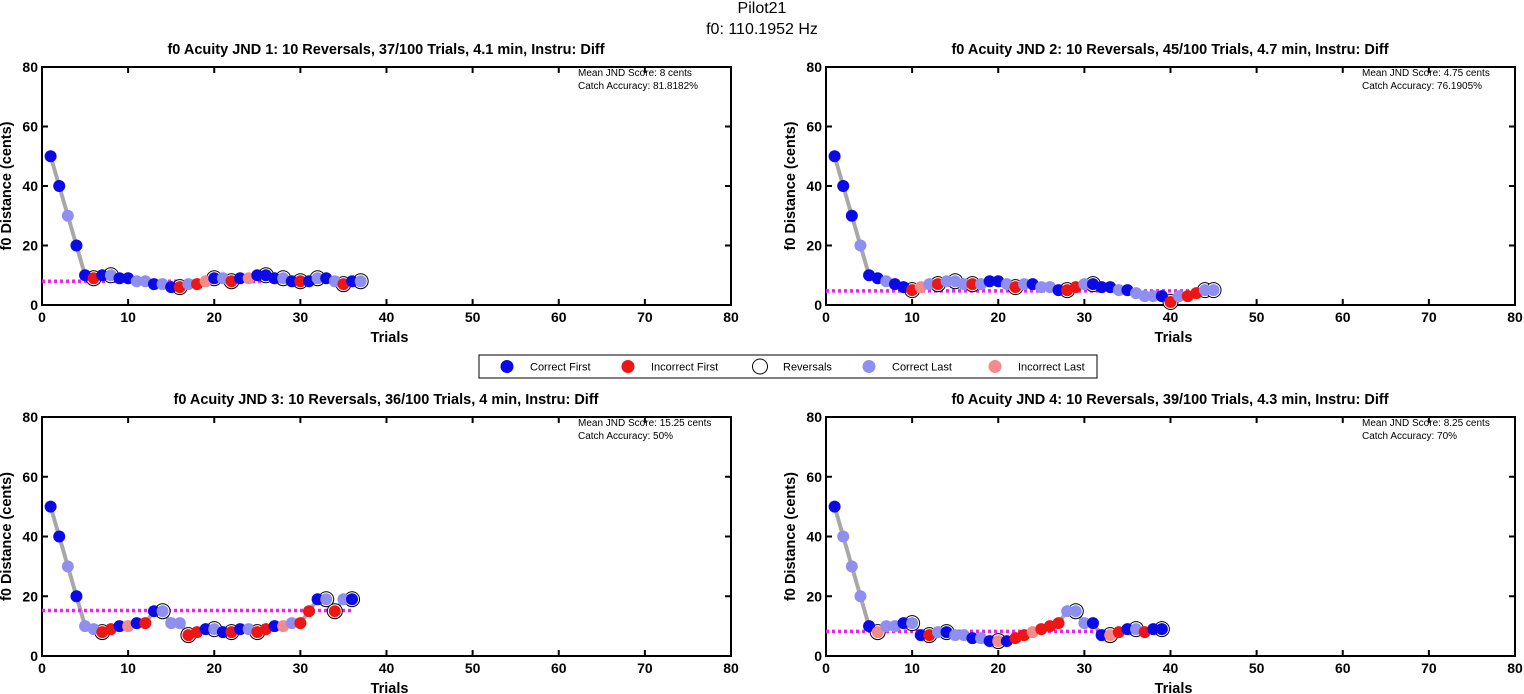 Image resolution: width=1524 pixels, height=694 pixels. I want to click on incorrect-last-point, so click(877, 632).